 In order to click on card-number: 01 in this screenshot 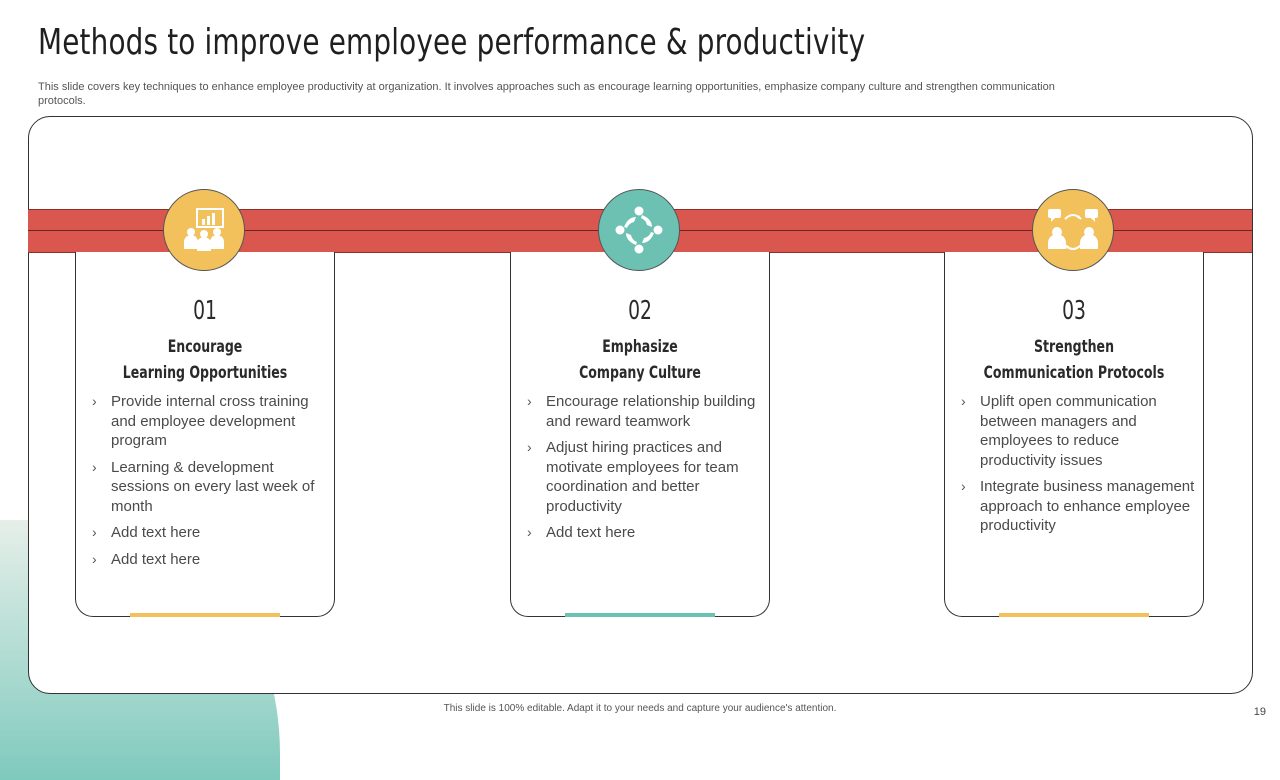, I will do `click(205, 311)`.